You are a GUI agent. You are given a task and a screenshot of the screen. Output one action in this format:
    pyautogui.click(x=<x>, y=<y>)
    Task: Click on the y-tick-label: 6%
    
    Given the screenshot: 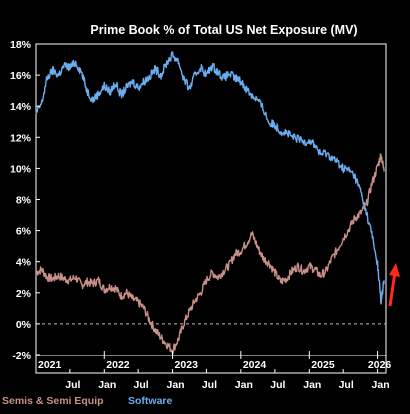 What is the action you would take?
    pyautogui.click(x=24, y=232)
    